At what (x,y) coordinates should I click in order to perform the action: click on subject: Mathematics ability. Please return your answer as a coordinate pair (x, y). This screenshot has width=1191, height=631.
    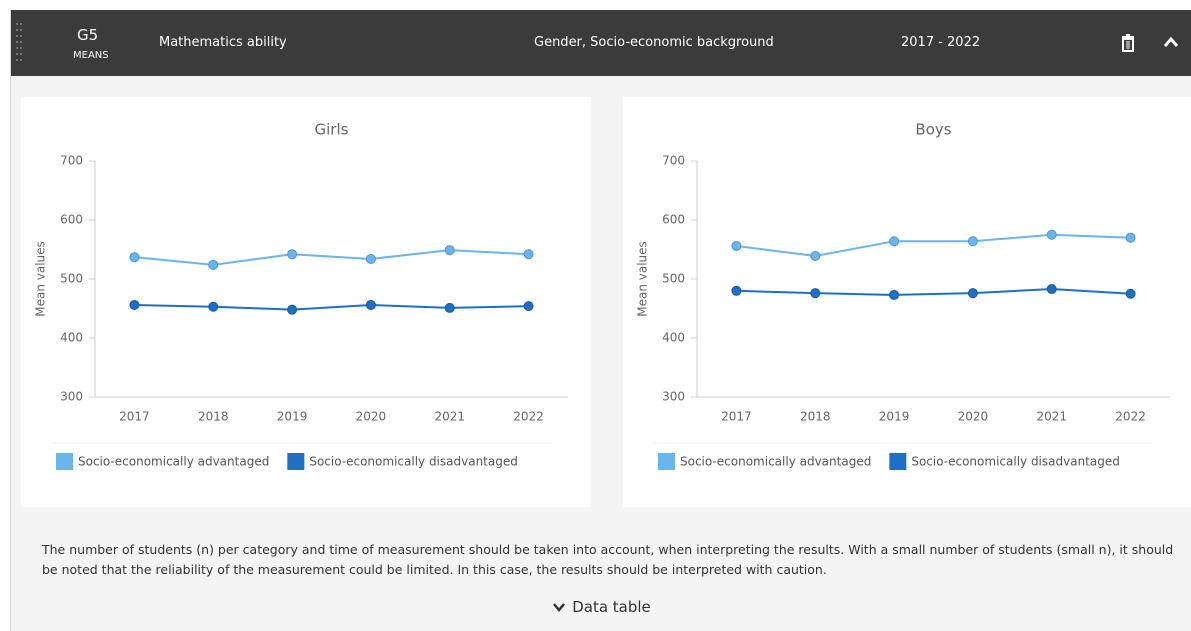
    Looking at the image, I should click on (223, 42).